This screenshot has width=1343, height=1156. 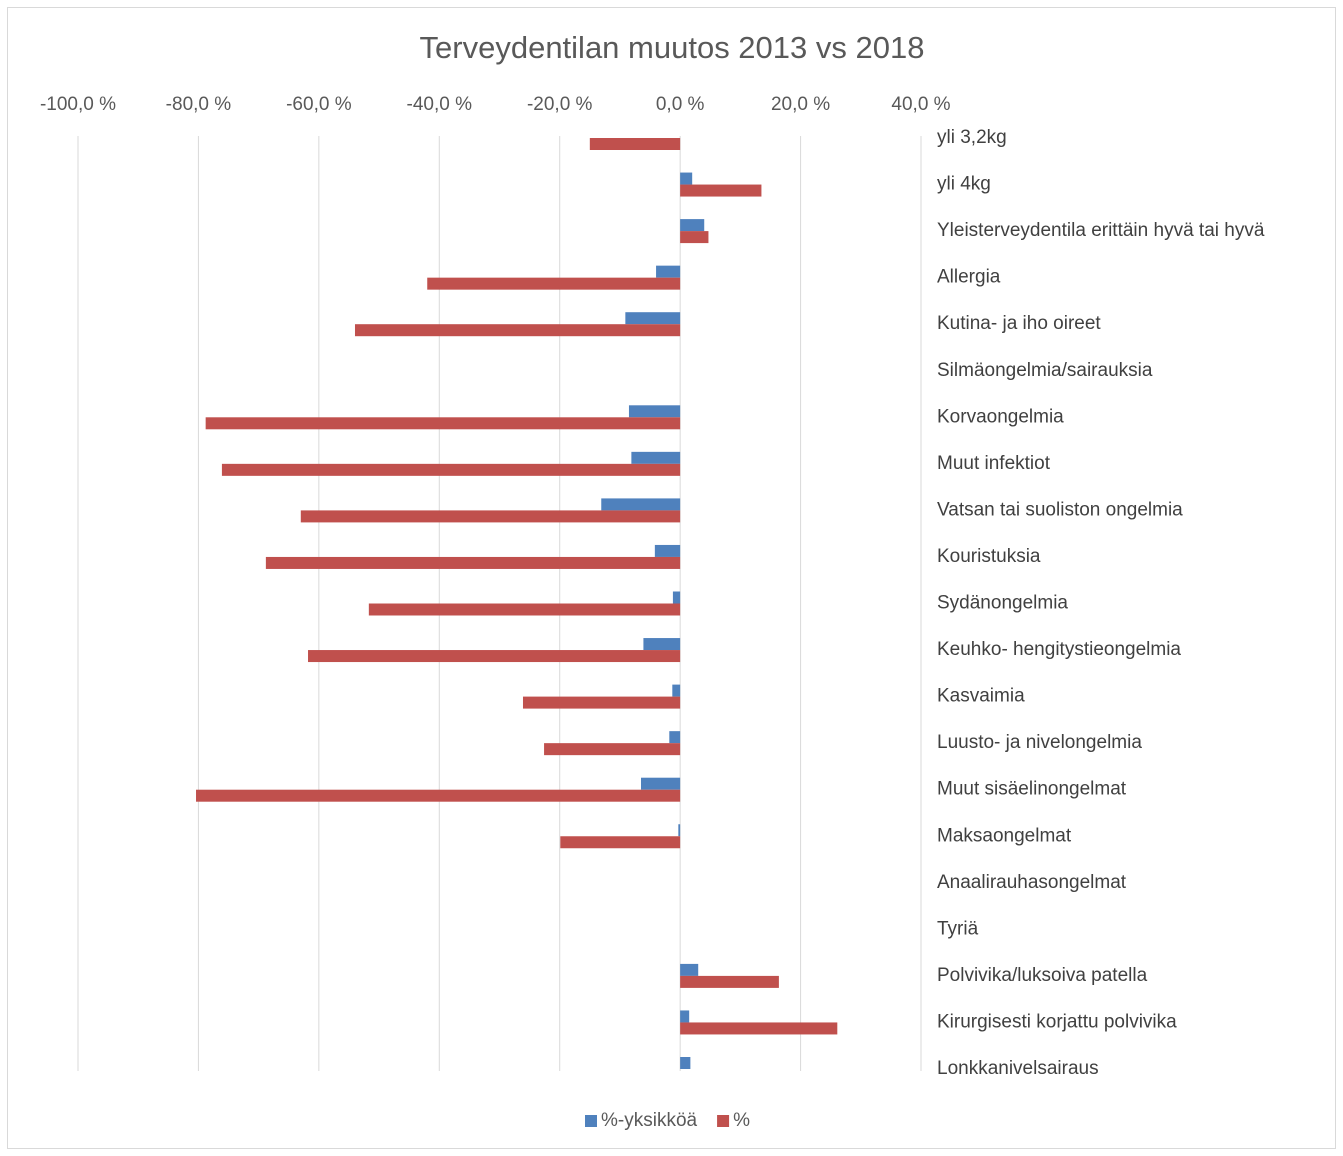 What do you see at coordinates (199, 104) in the screenshot?
I see `x-tick-label: -80,0 %` at bounding box center [199, 104].